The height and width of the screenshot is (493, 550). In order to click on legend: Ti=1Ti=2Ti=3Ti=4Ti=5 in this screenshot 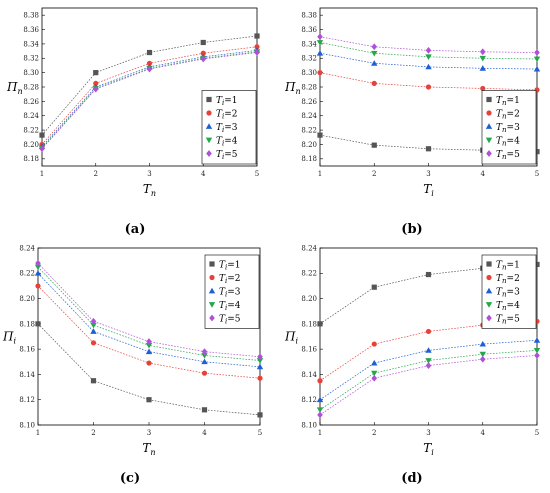, I will do `click(232, 291)`.